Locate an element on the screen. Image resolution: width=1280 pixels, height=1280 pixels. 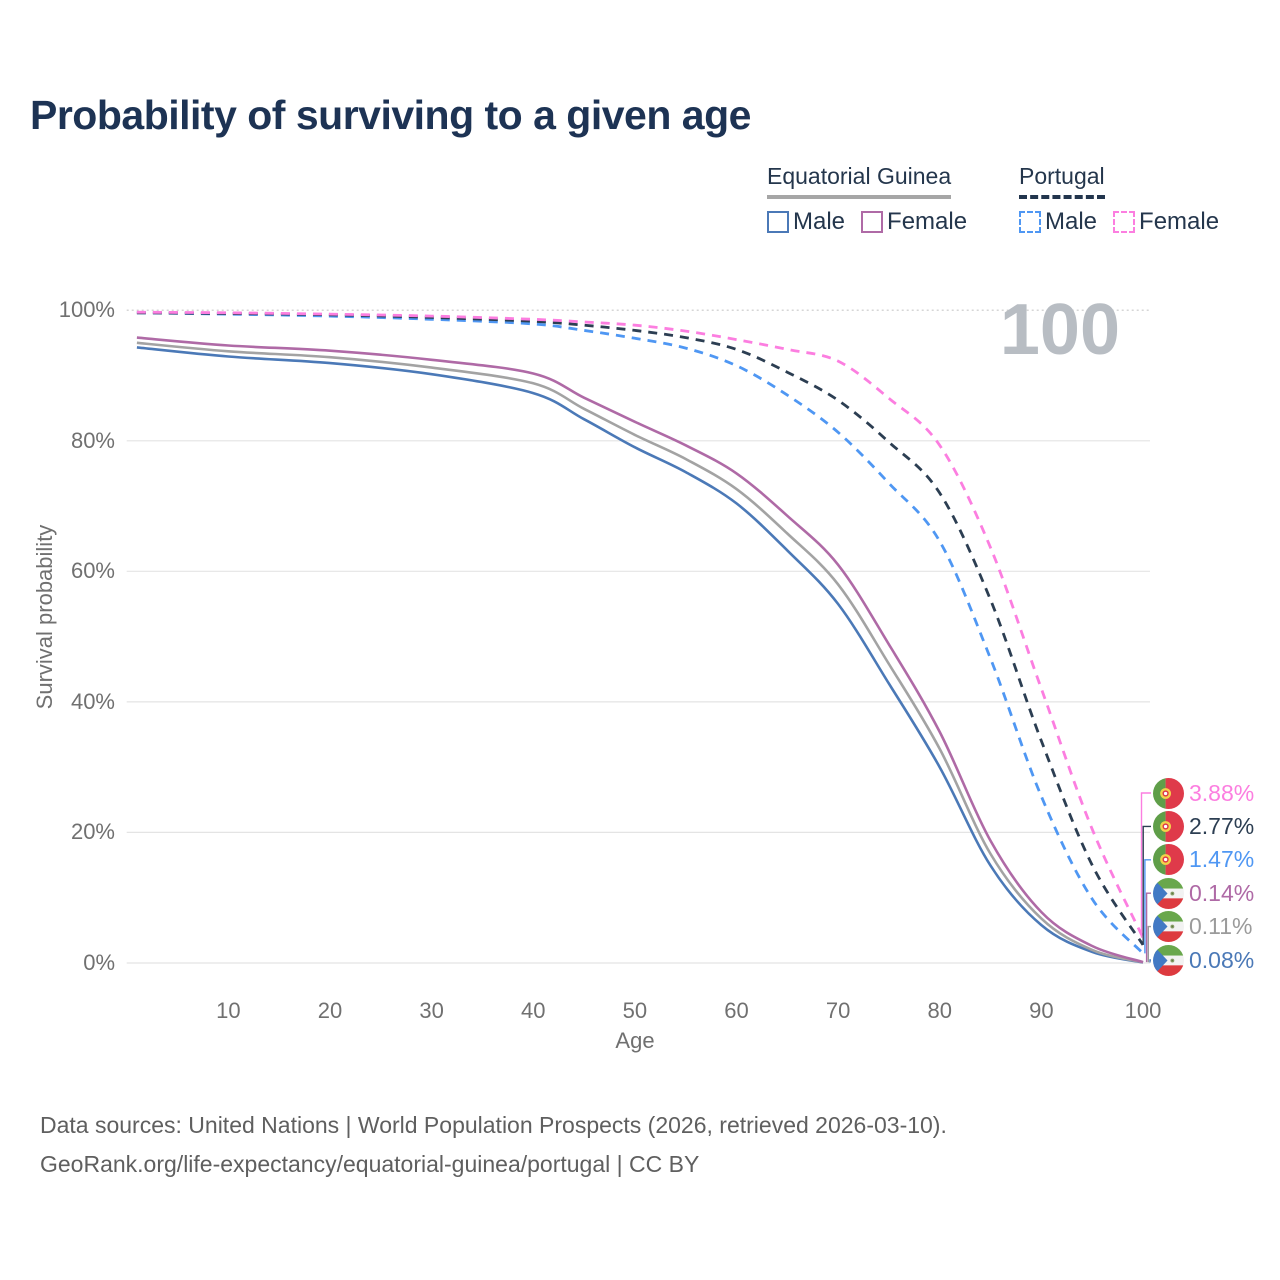
end-label-portugal-both: 2.77% is located at coordinates (1203, 826).